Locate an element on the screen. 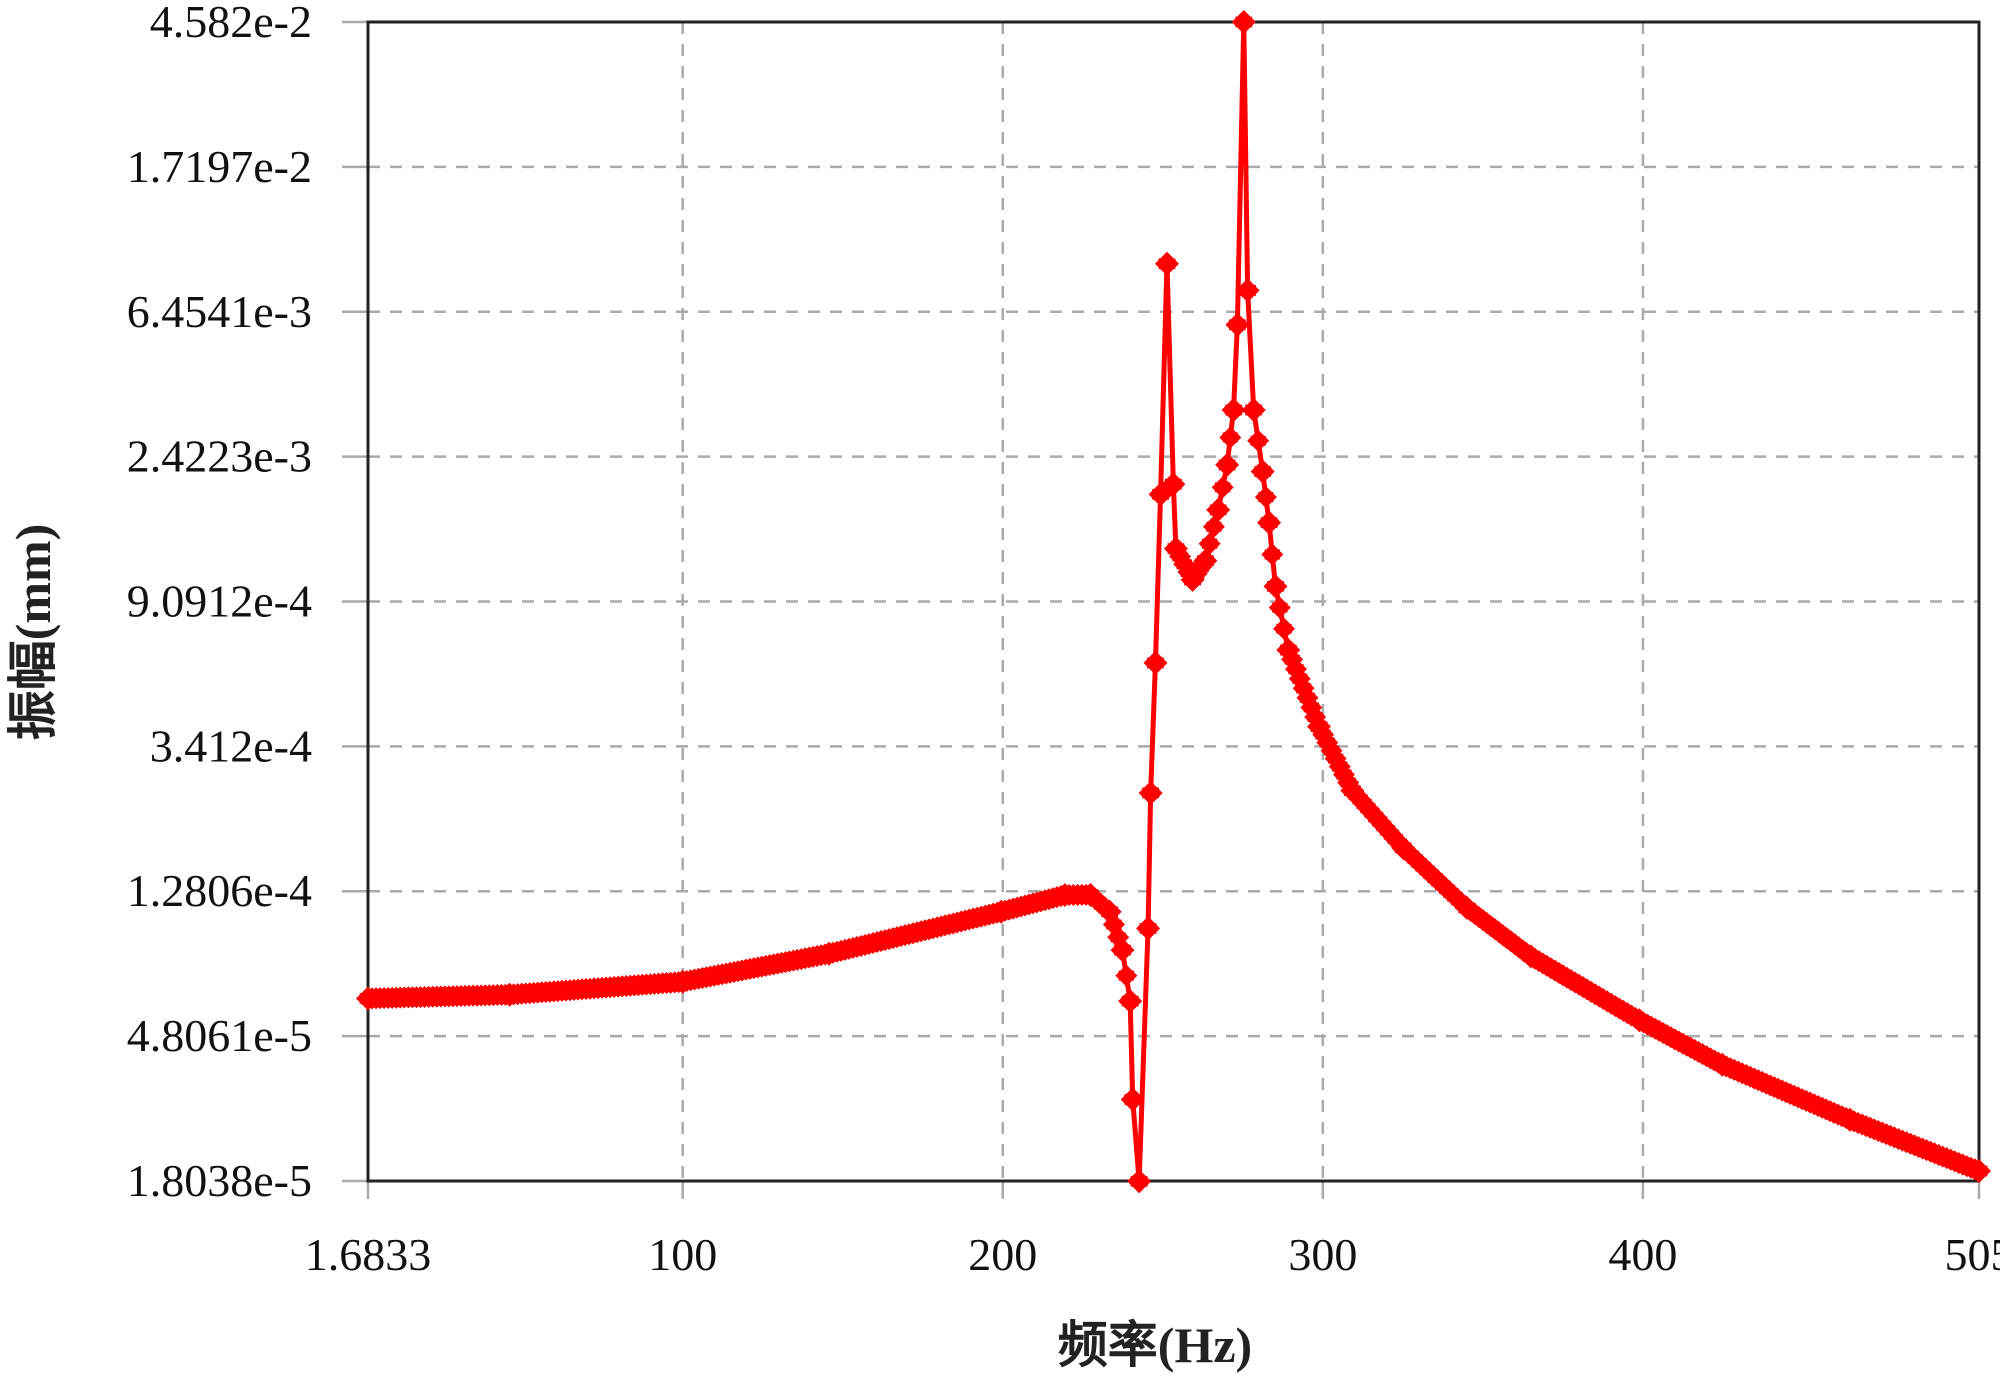 Image resolution: width=2000 pixels, height=1387 pixels. x-tick-label: 200 is located at coordinates (1002, 1254).